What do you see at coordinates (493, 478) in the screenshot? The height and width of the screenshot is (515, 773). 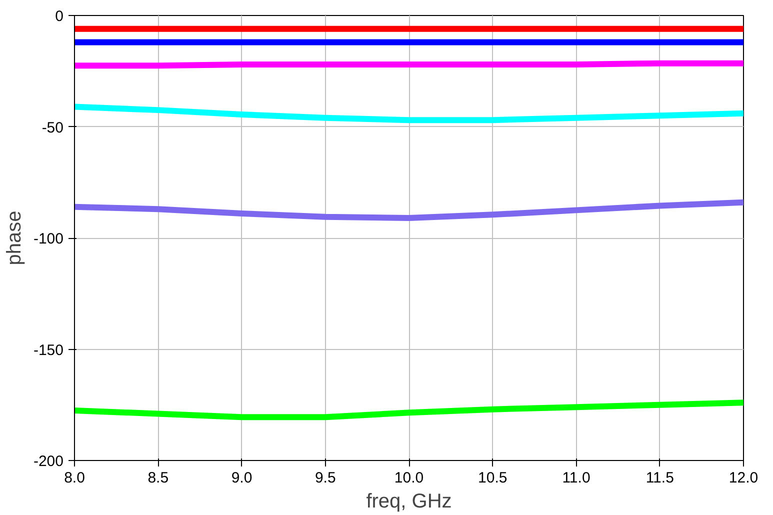 I see `x-tick-label: 10.5` at bounding box center [493, 478].